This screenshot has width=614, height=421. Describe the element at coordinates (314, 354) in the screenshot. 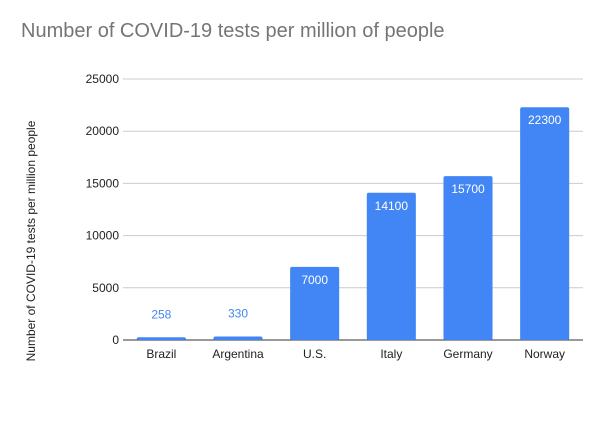

I see `x-tick-label: U.S.` at that location.